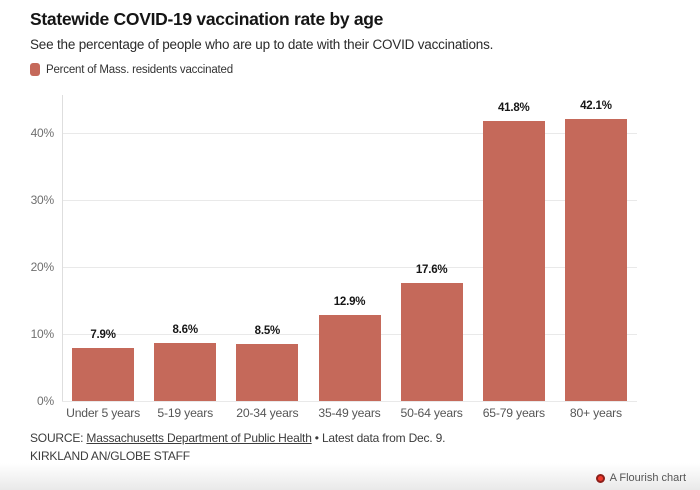 The image size is (700, 490). I want to click on bar-value-label: 8.5%, so click(267, 331).